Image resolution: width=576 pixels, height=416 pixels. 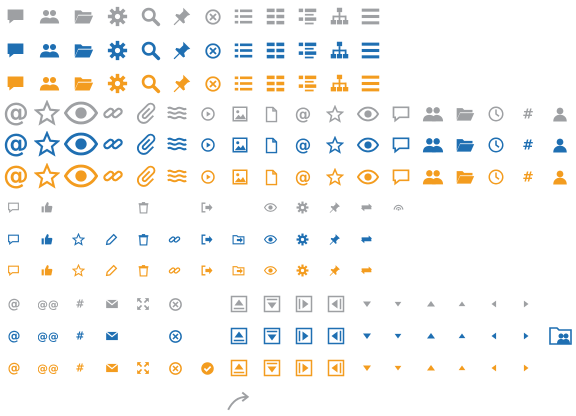 What do you see at coordinates (15, 16) in the screenshot?
I see `speech-bubble-icon` at bounding box center [15, 16].